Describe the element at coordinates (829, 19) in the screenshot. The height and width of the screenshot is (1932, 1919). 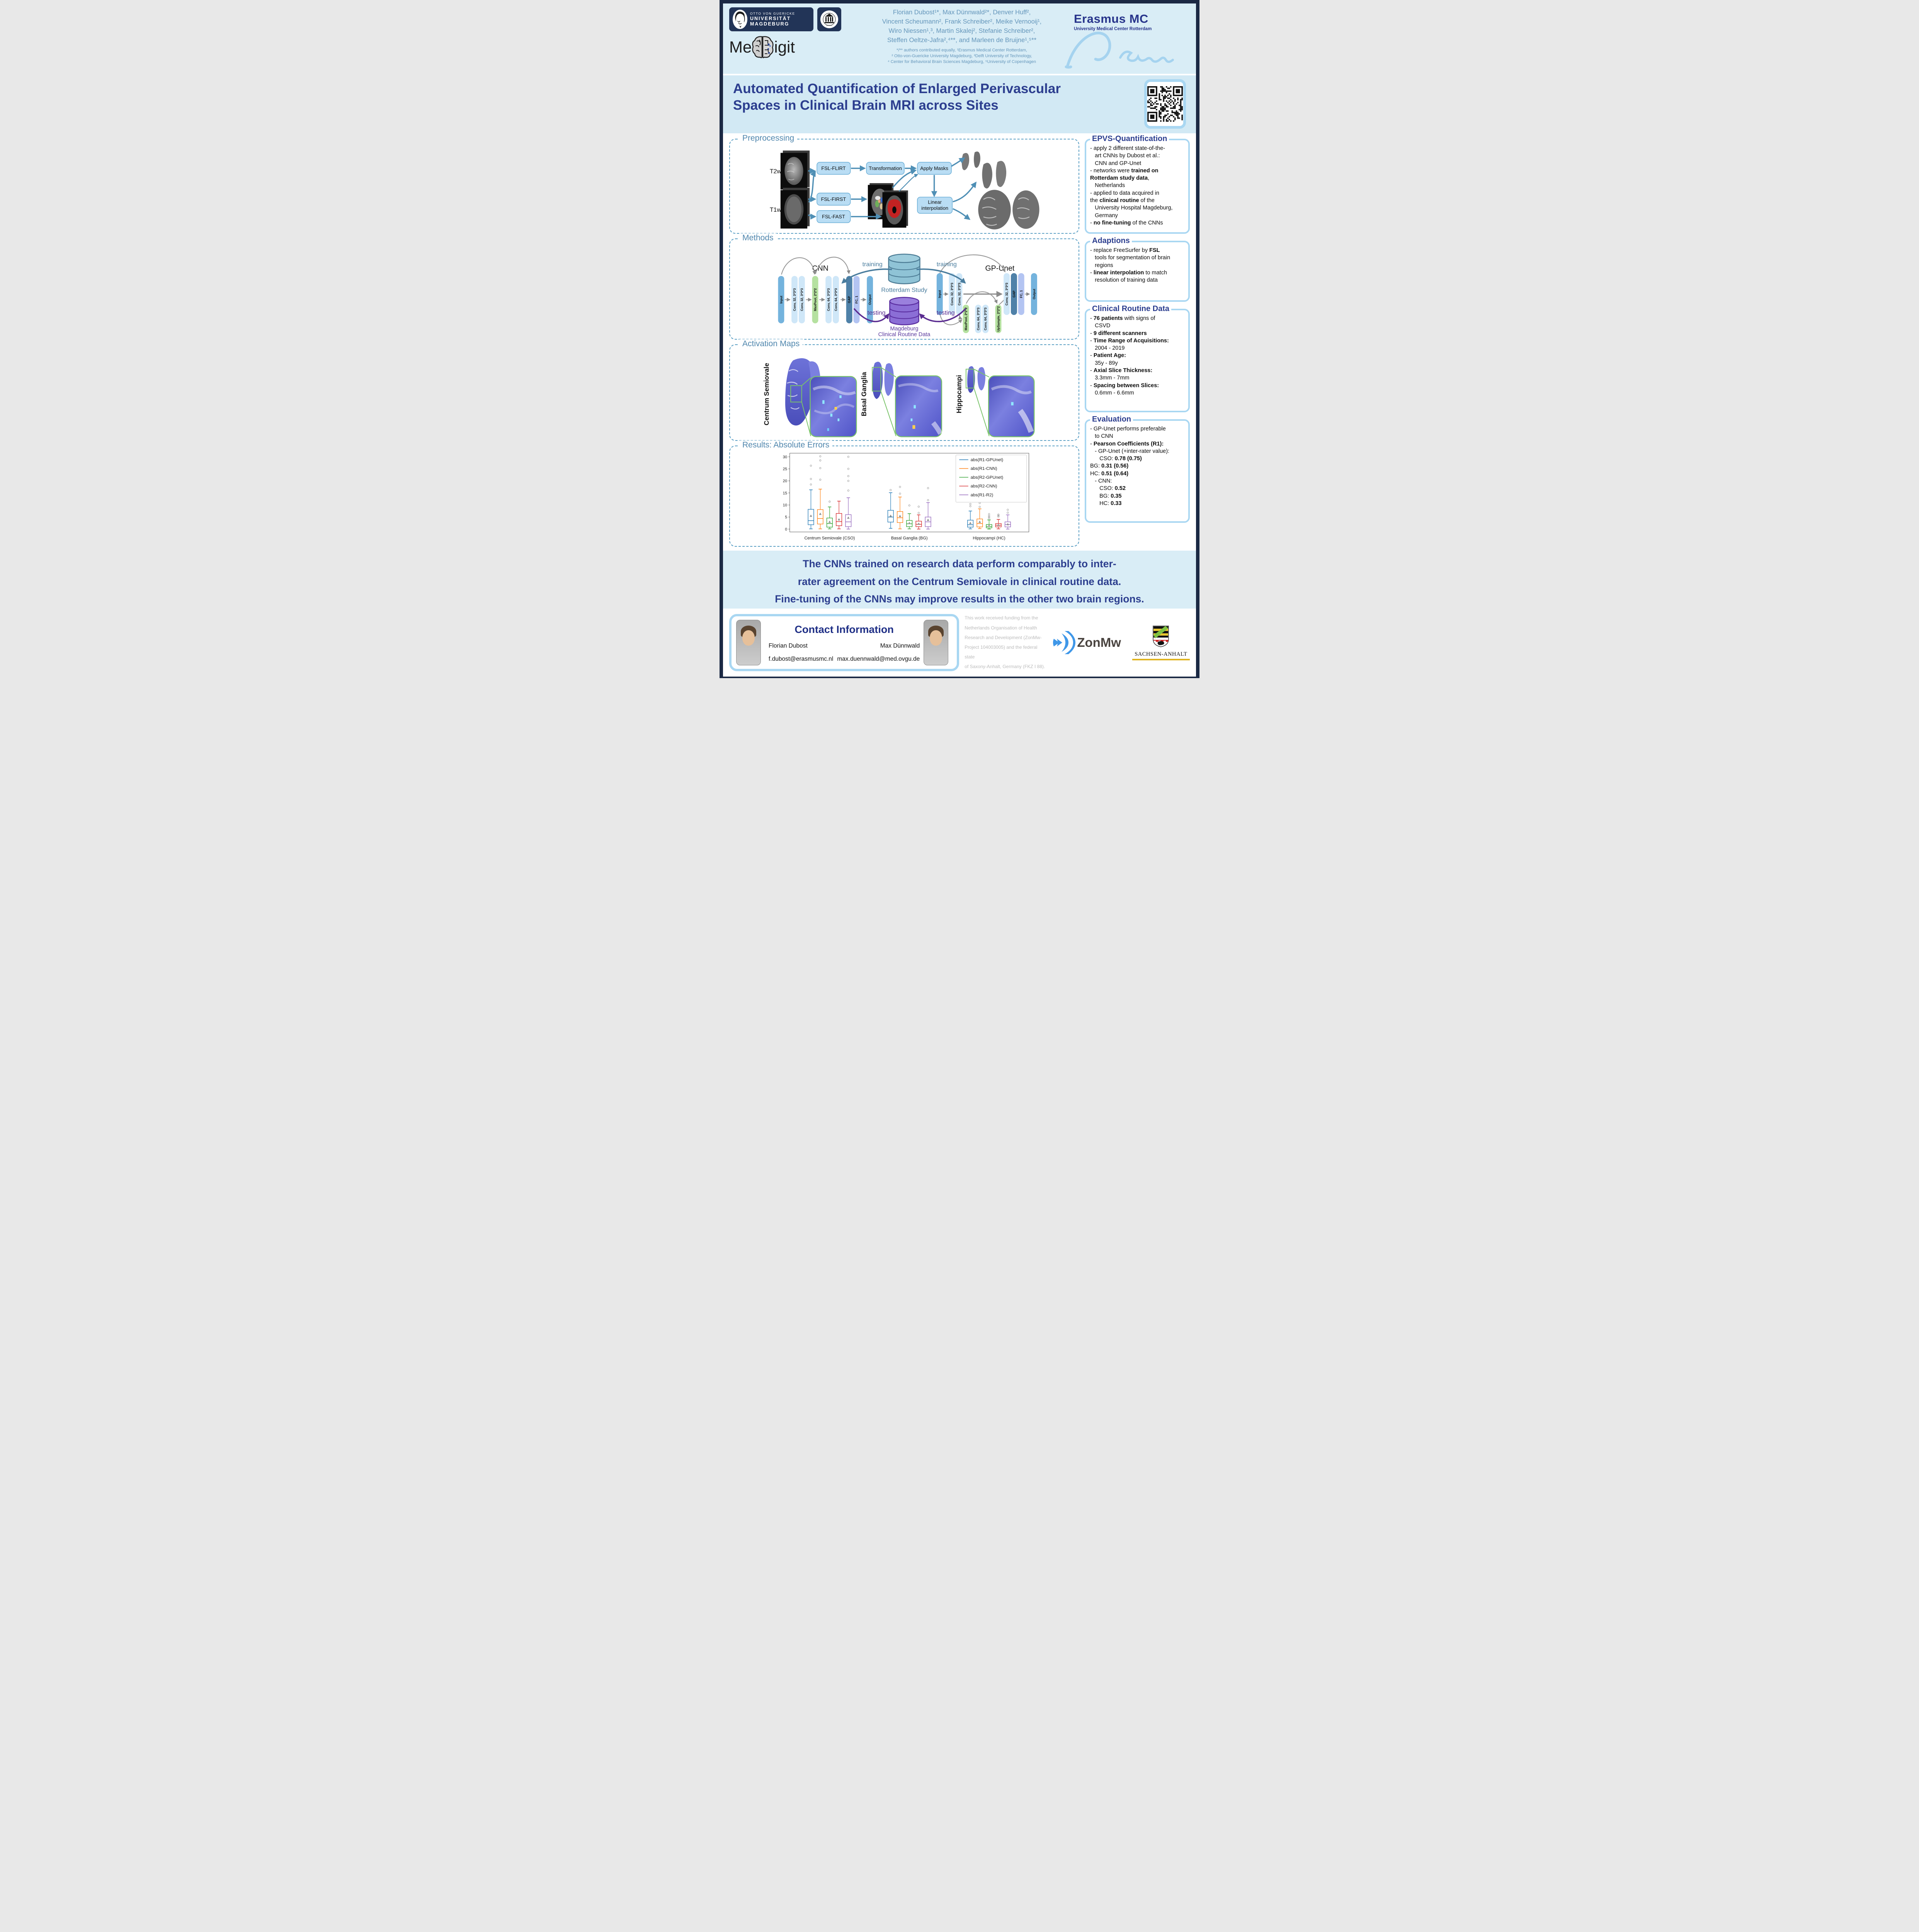
I see `faculty-seal-icon: MCMLIV` at that location.